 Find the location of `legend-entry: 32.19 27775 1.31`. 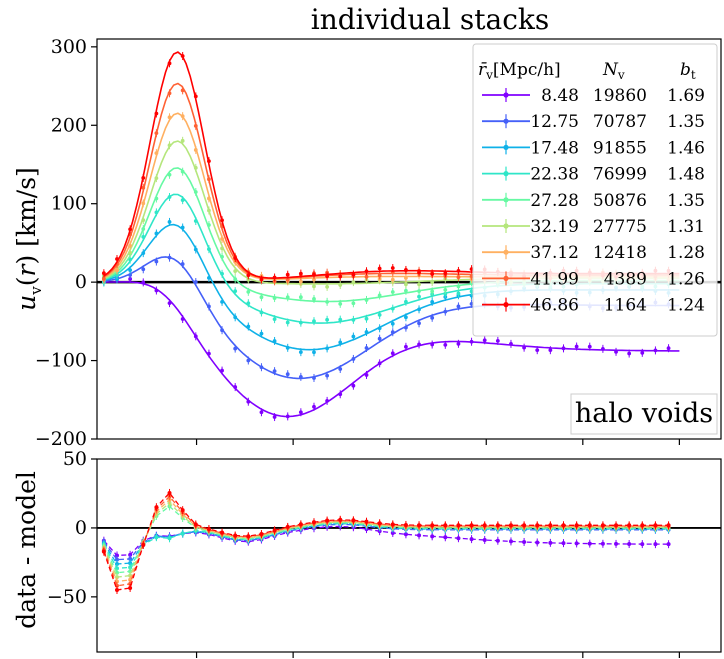

legend-entry: 32.19 27775 1.31 is located at coordinates (593, 227).